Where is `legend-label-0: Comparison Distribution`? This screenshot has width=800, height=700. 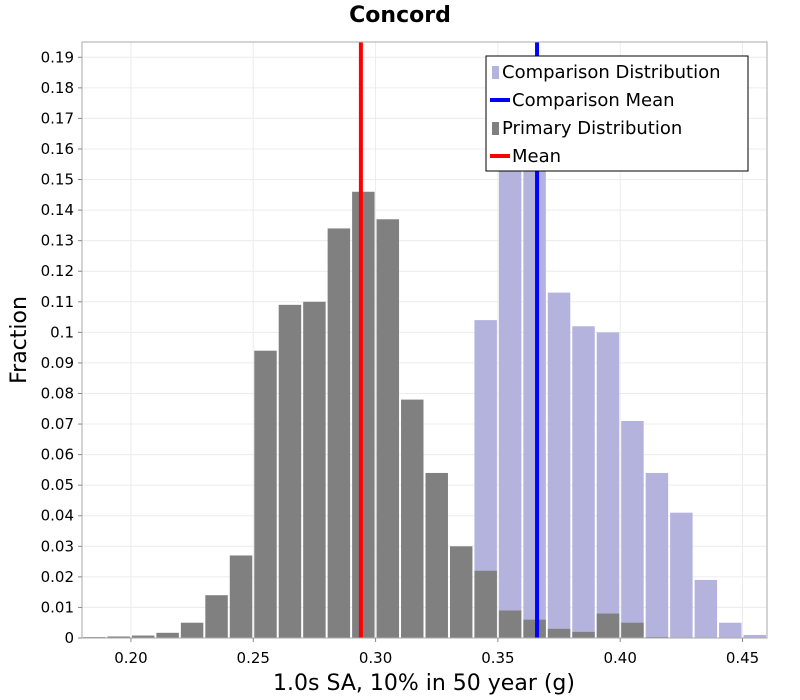 legend-label-0: Comparison Distribution is located at coordinates (611, 72).